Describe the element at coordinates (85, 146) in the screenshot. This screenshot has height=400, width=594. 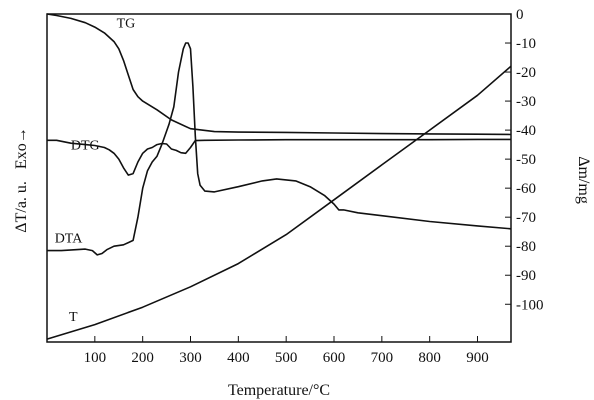
I see `series-label-dtg: DTG` at that location.